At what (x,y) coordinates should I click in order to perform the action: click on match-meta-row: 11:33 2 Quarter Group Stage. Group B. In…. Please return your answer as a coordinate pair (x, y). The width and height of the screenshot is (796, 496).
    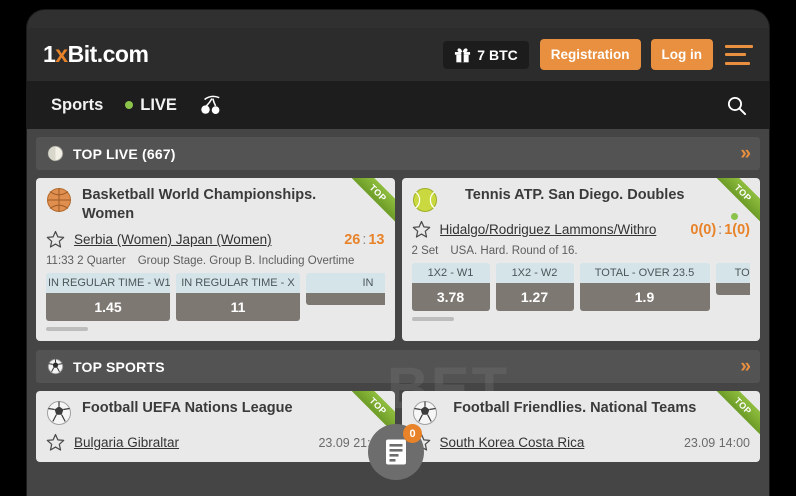
    Looking at the image, I should click on (215, 261).